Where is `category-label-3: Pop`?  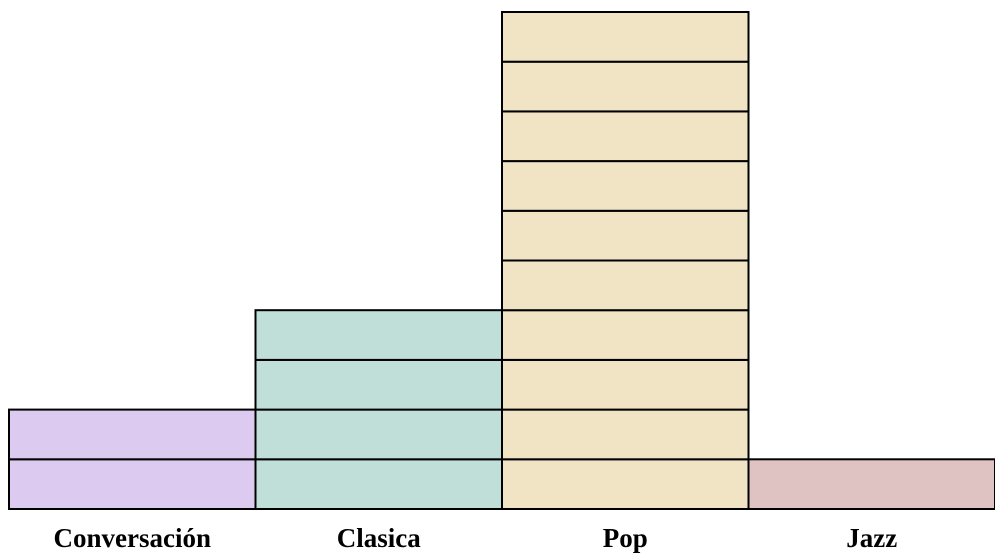 category-label-3: Pop is located at coordinates (625, 538).